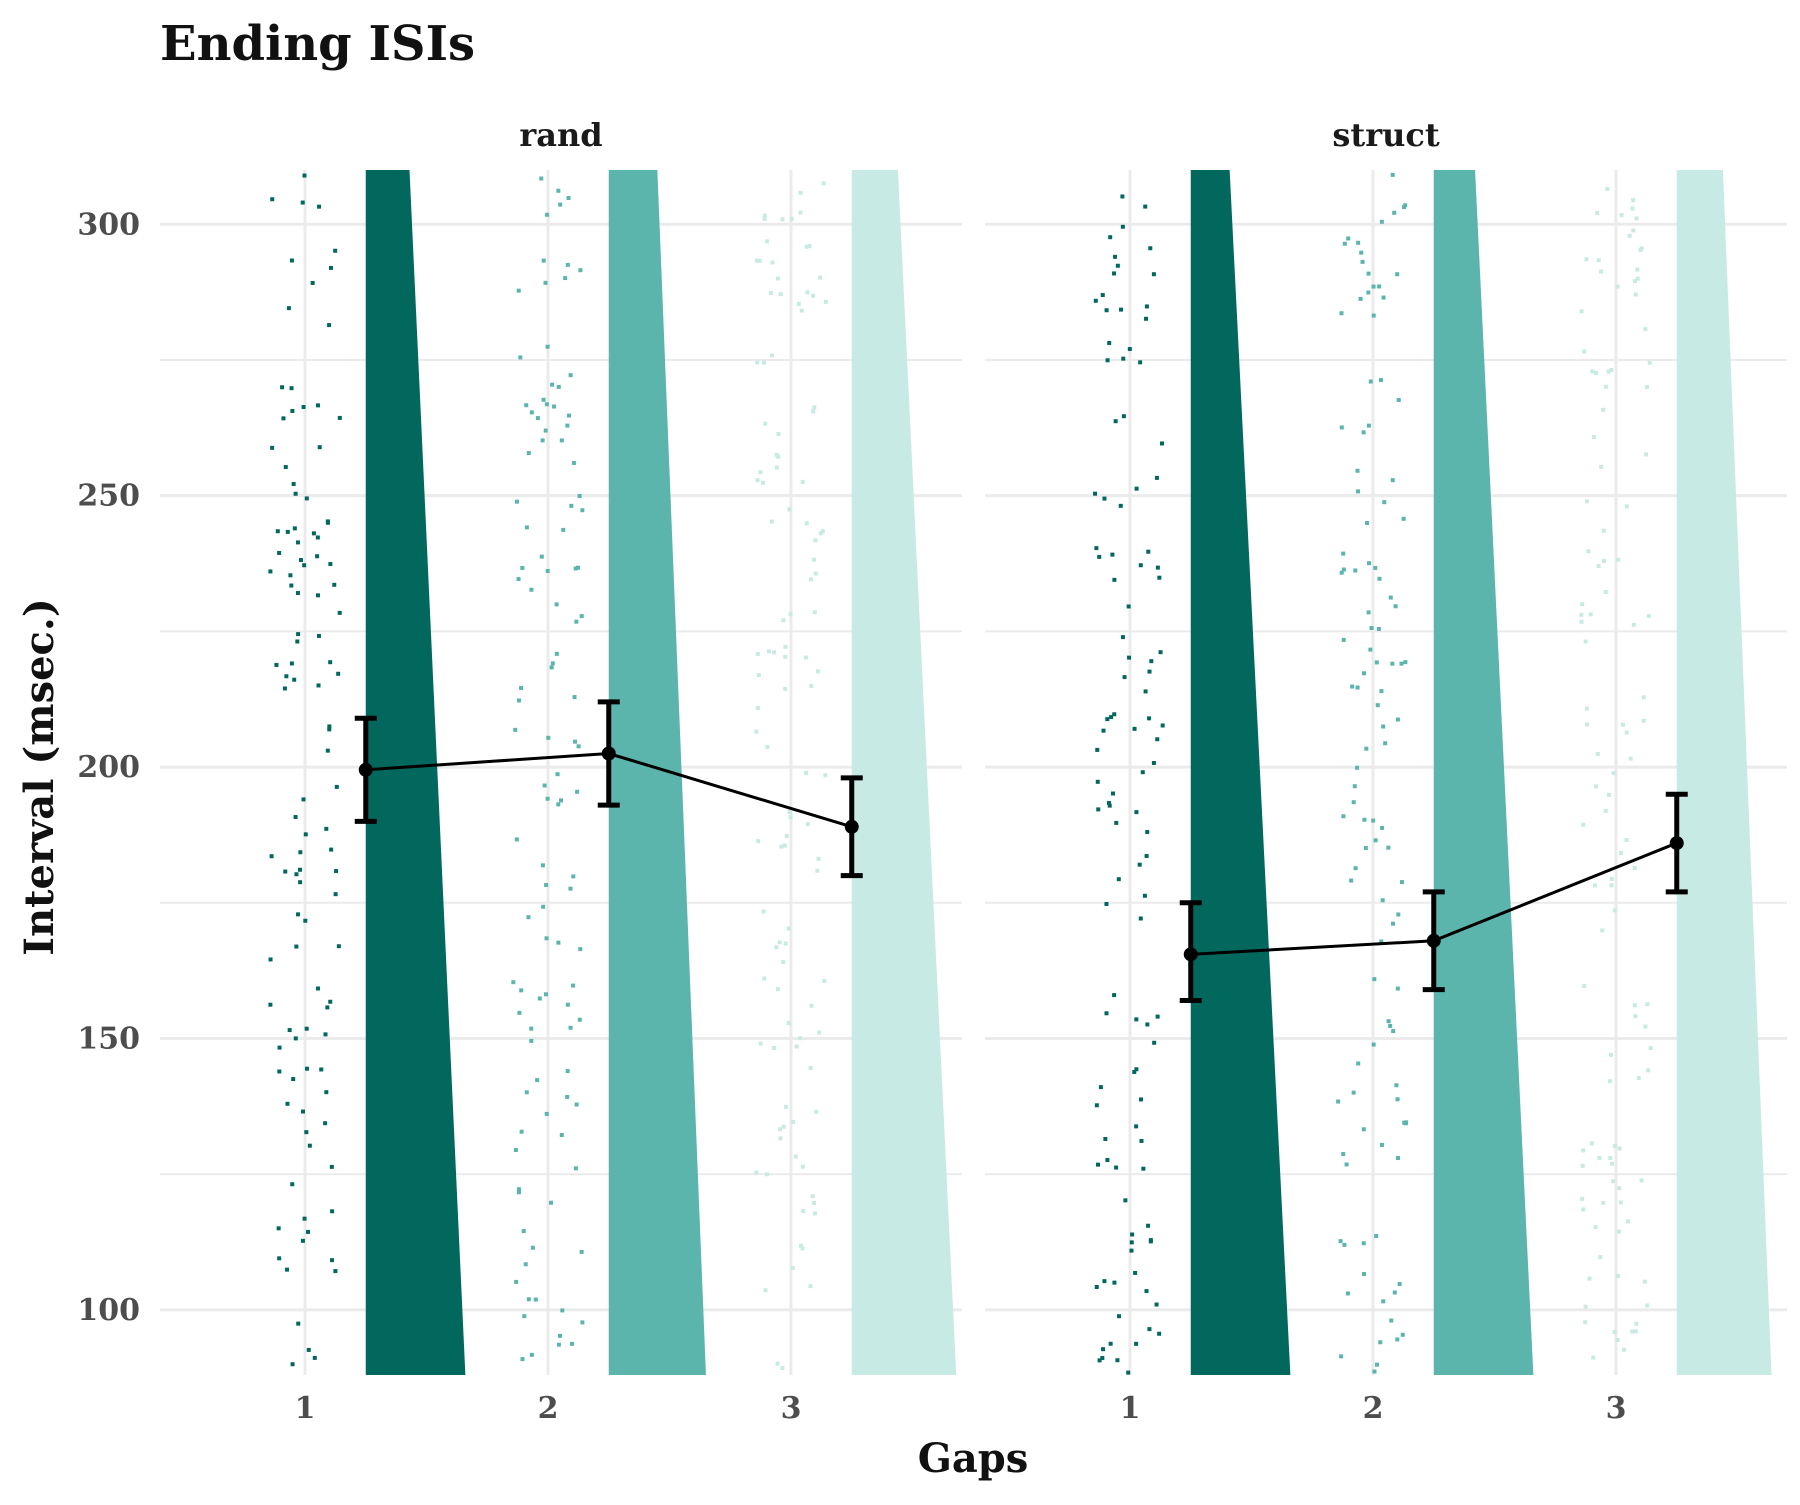 The image size is (1800, 1505). Describe the element at coordinates (1616, 1408) in the screenshot. I see `x-tick-label-3: 3` at that location.